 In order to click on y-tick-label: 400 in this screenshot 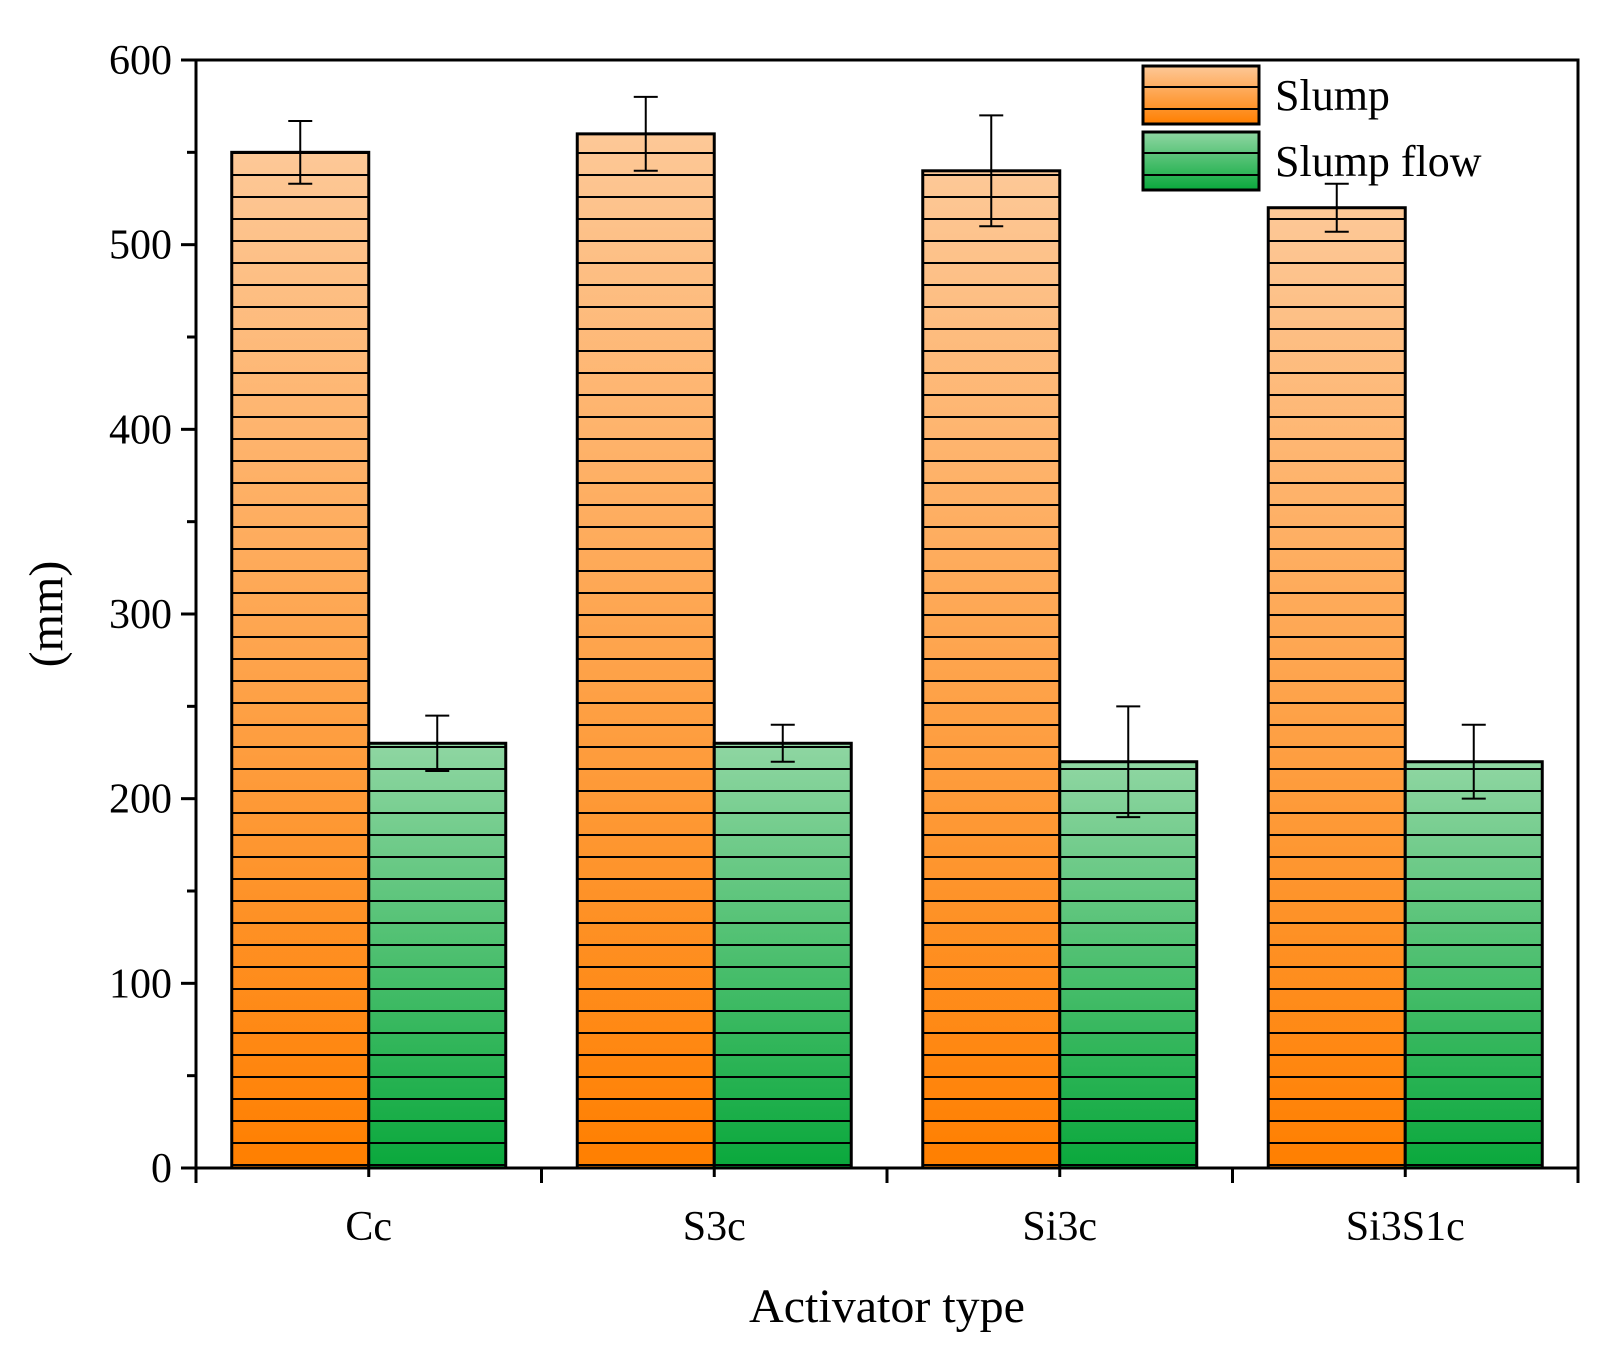, I will do `click(140, 430)`.